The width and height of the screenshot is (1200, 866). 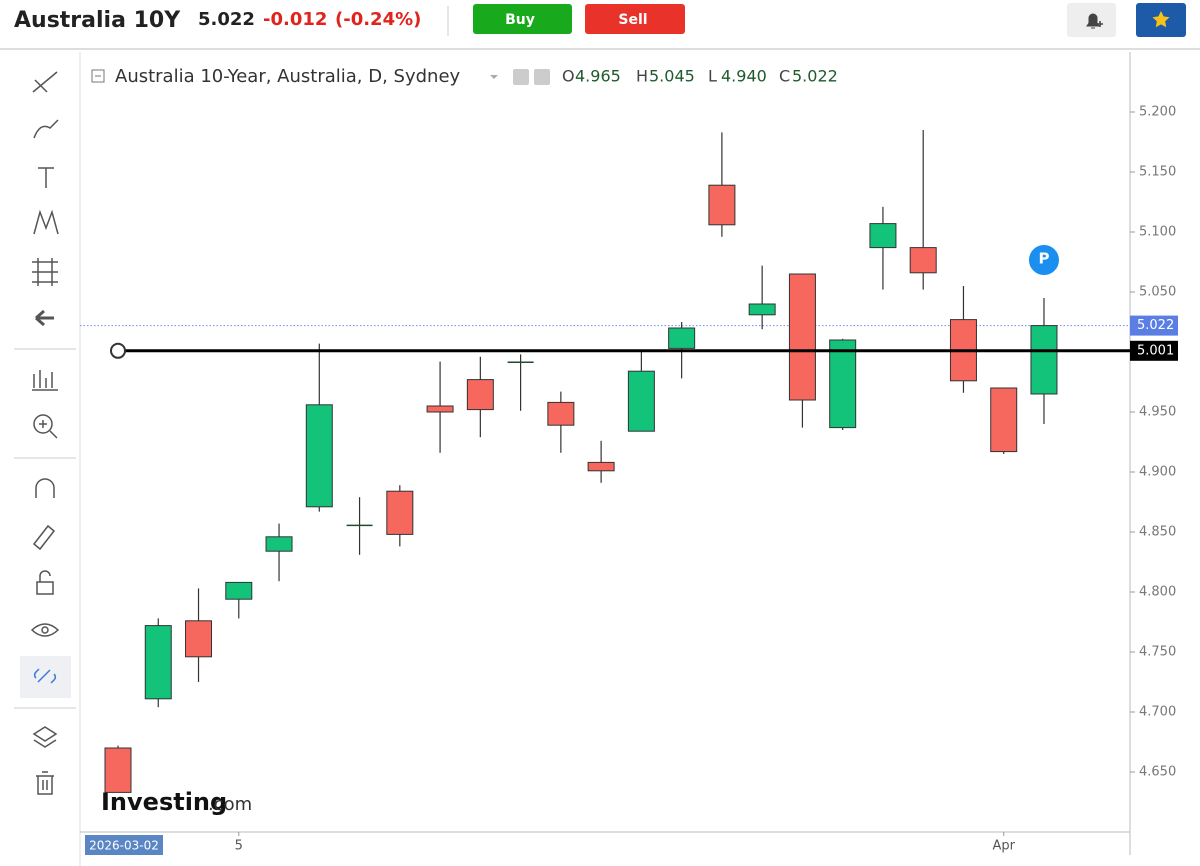 I want to click on sell-button, so click(x=635, y=19).